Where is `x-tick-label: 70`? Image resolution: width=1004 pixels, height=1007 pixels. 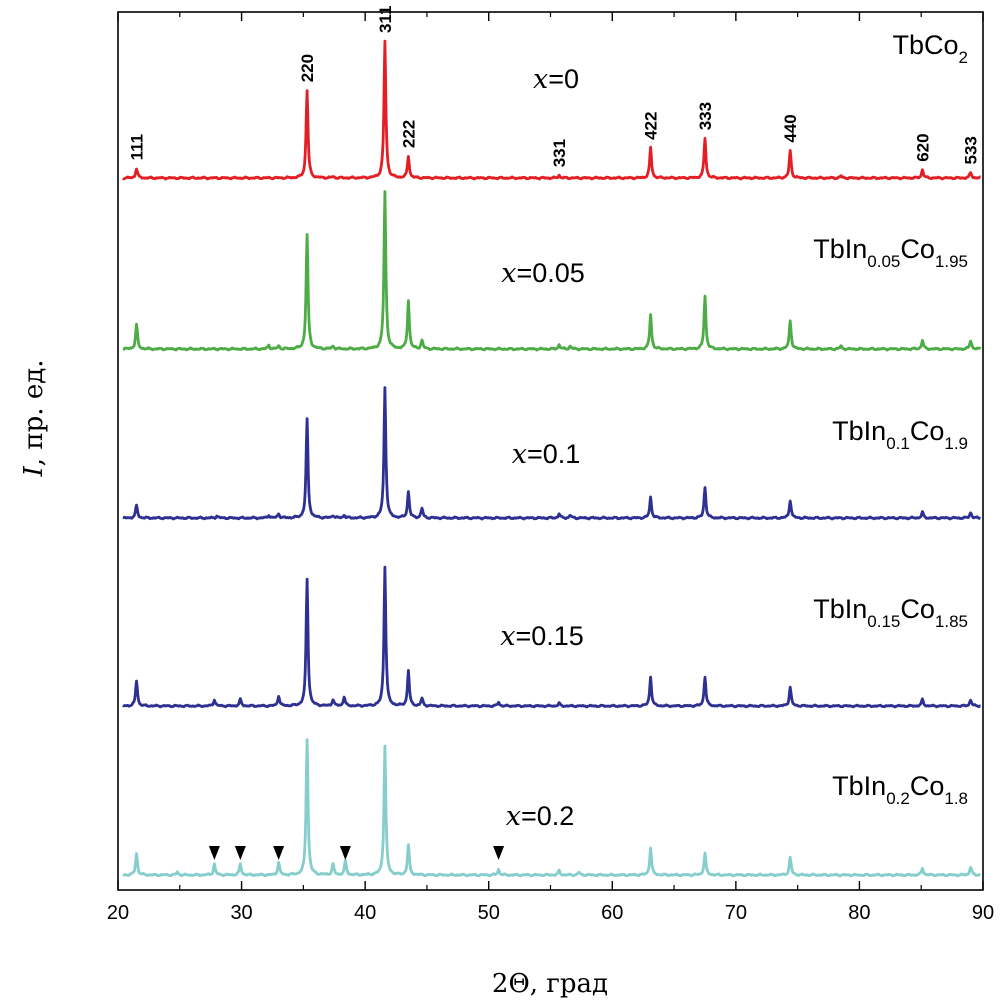 x-tick-label: 70 is located at coordinates (736, 913).